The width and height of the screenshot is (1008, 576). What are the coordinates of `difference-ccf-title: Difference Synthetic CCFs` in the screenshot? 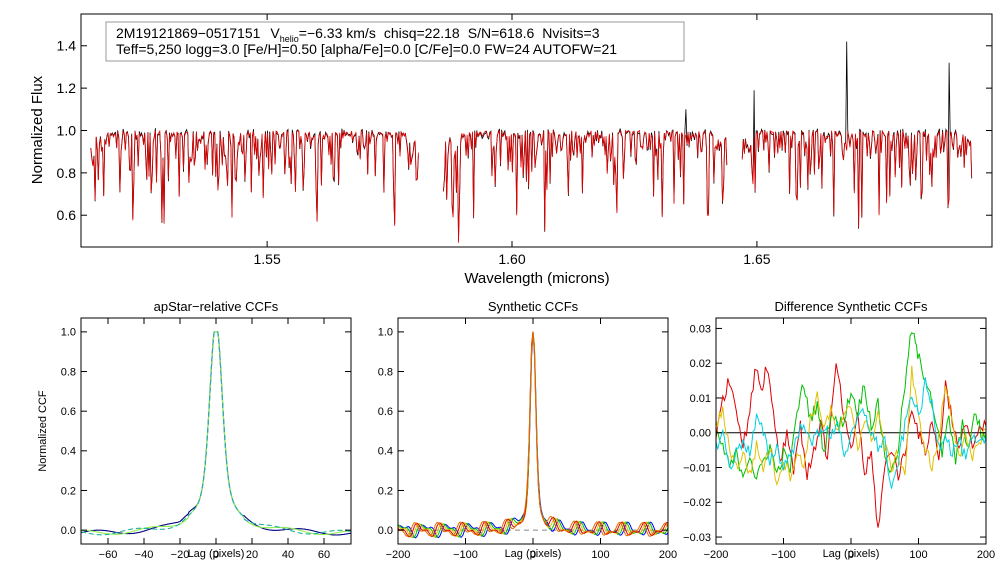 It's located at (851, 306).